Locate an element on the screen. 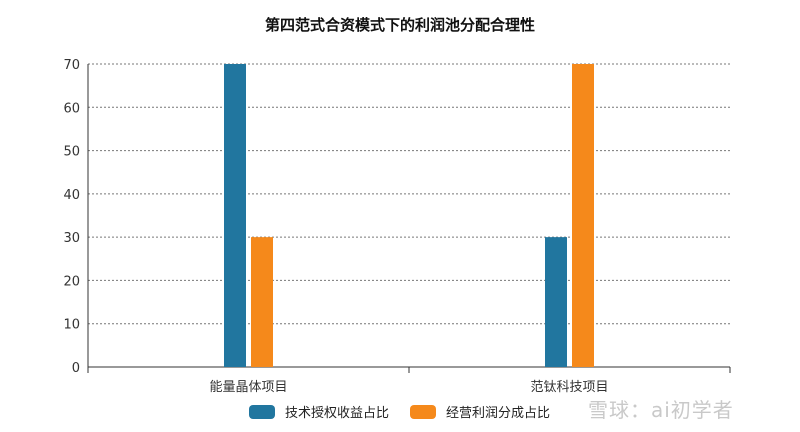  y-tick-label: 40 is located at coordinates (71, 195).